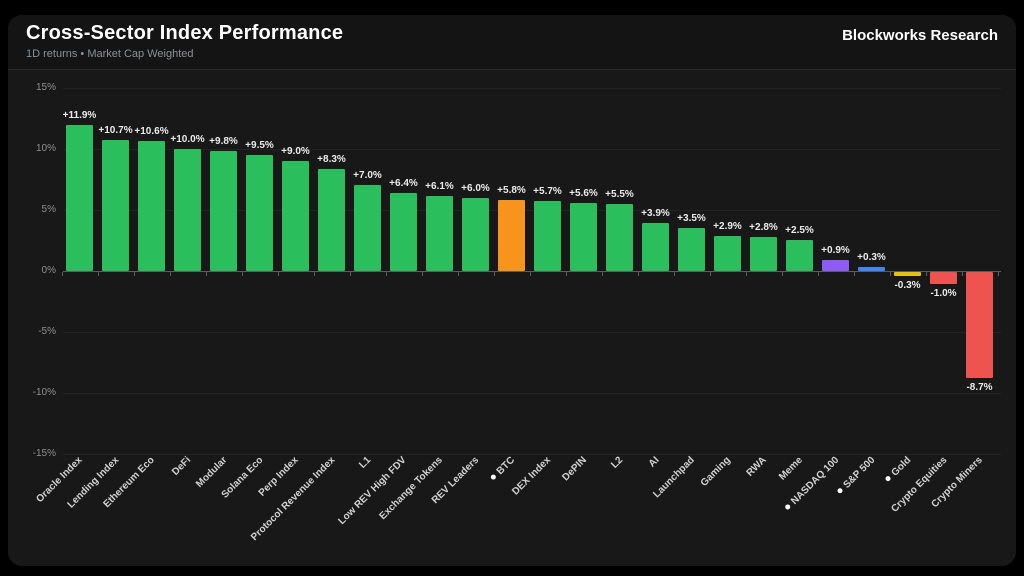 The height and width of the screenshot is (576, 1024). What do you see at coordinates (47, 332) in the screenshot?
I see `y-axis-tick-label: -5%` at bounding box center [47, 332].